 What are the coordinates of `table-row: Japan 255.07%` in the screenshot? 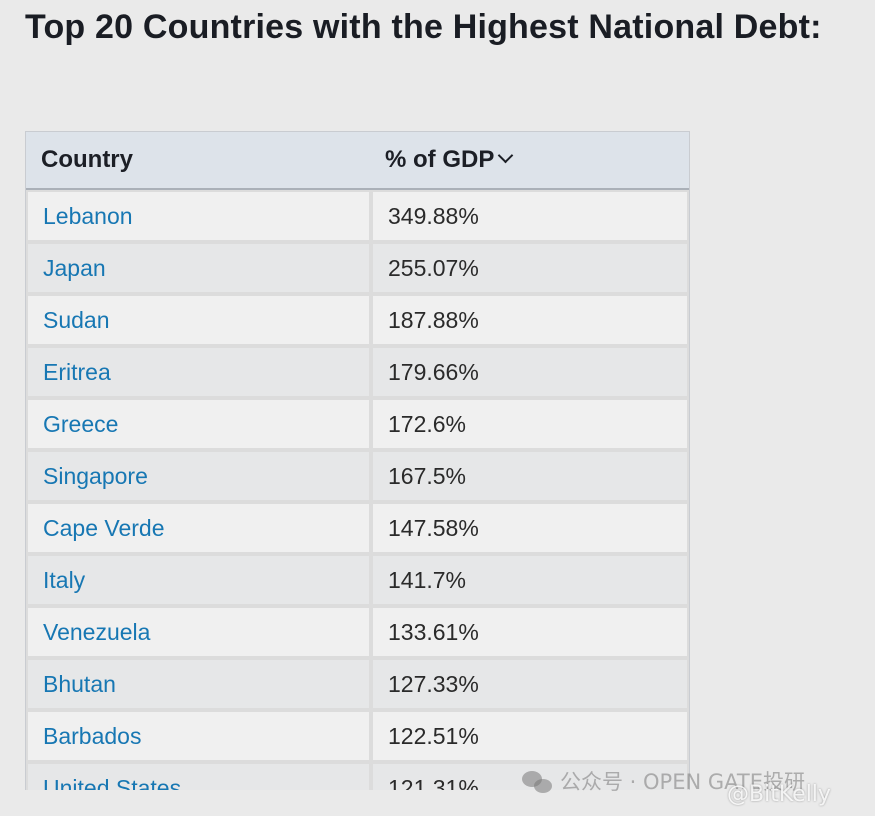 It's located at (357, 268).